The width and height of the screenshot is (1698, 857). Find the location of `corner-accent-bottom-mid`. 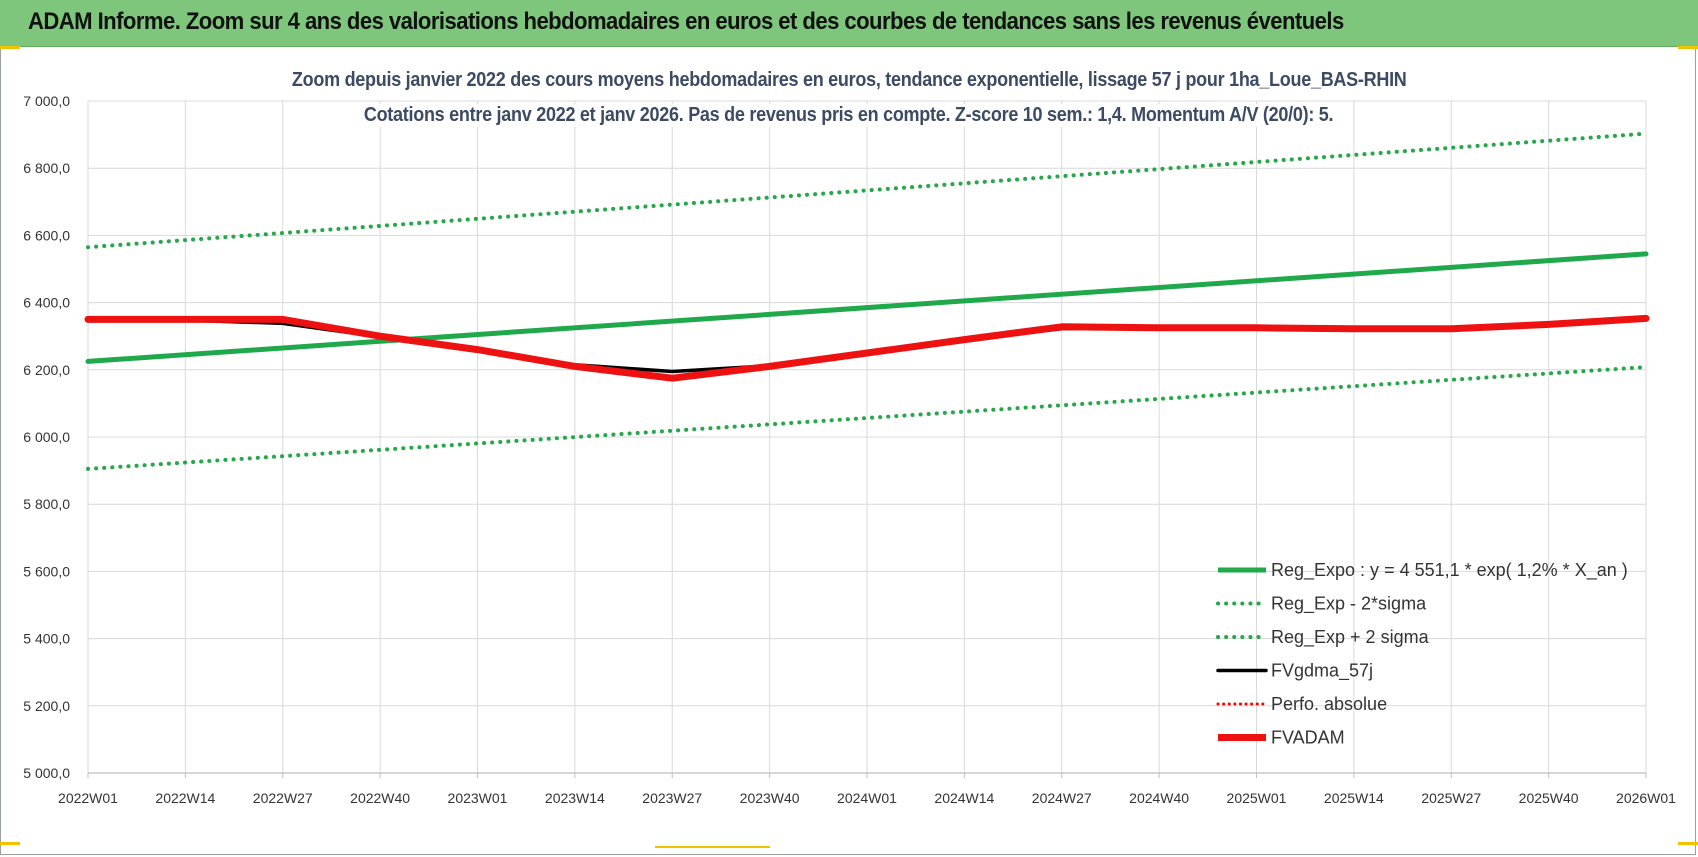

corner-accent-bottom-mid is located at coordinates (712, 847).